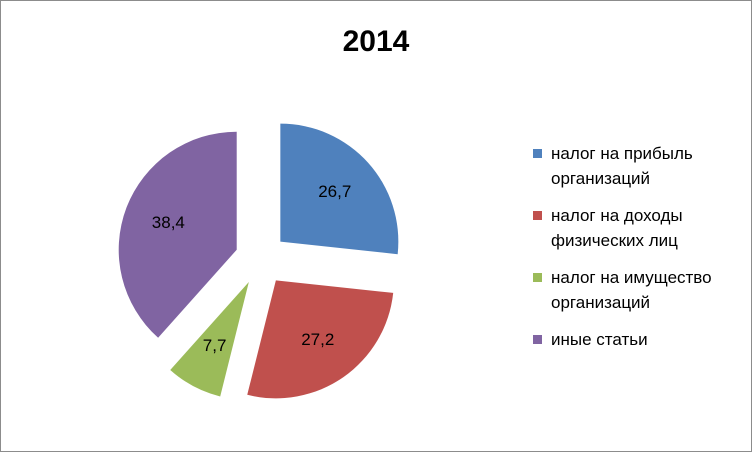  I want to click on legend-entry: налог на прибыль организаций, so click(632, 166).